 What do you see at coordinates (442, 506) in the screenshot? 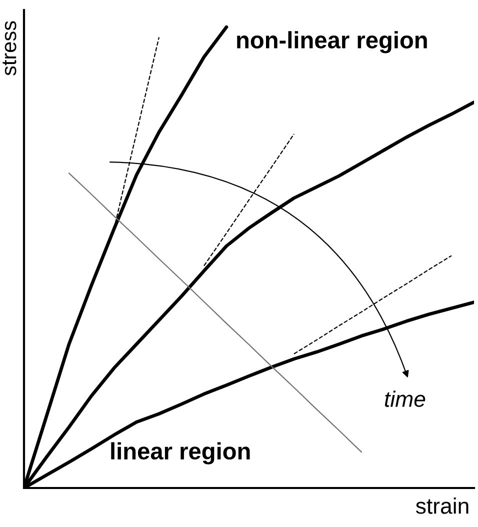
I see `x-axis-title: strain` at bounding box center [442, 506].